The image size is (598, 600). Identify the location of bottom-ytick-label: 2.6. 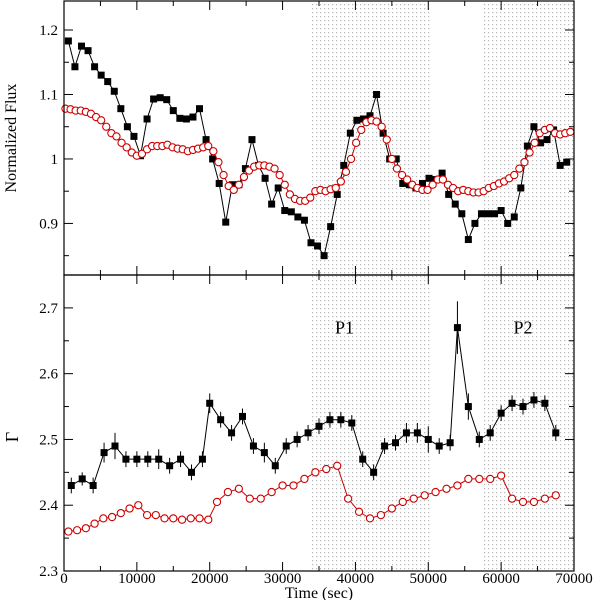
(48, 375).